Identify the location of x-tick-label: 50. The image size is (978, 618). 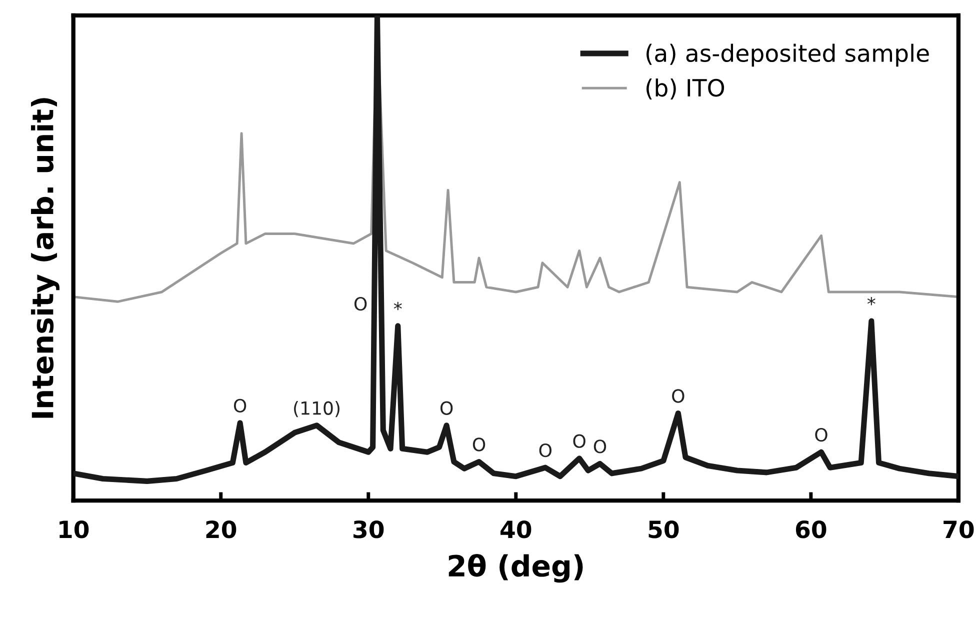
(663, 529).